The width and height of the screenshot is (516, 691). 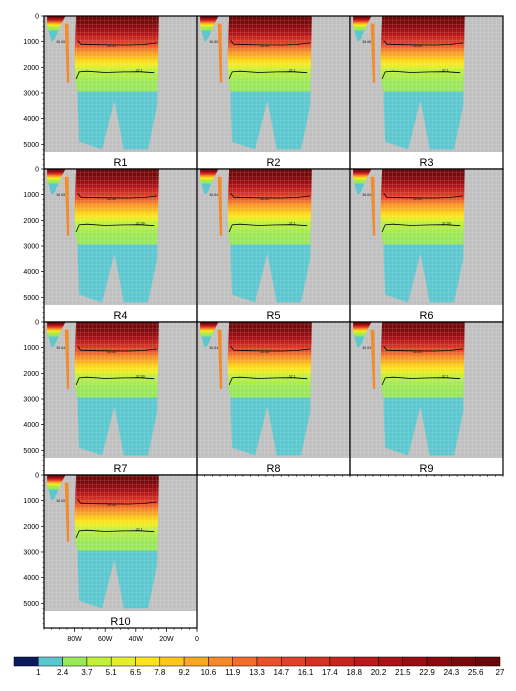 I want to click on panel-r8: 36.64 36.56 37.1 R8, so click(x=273, y=398).